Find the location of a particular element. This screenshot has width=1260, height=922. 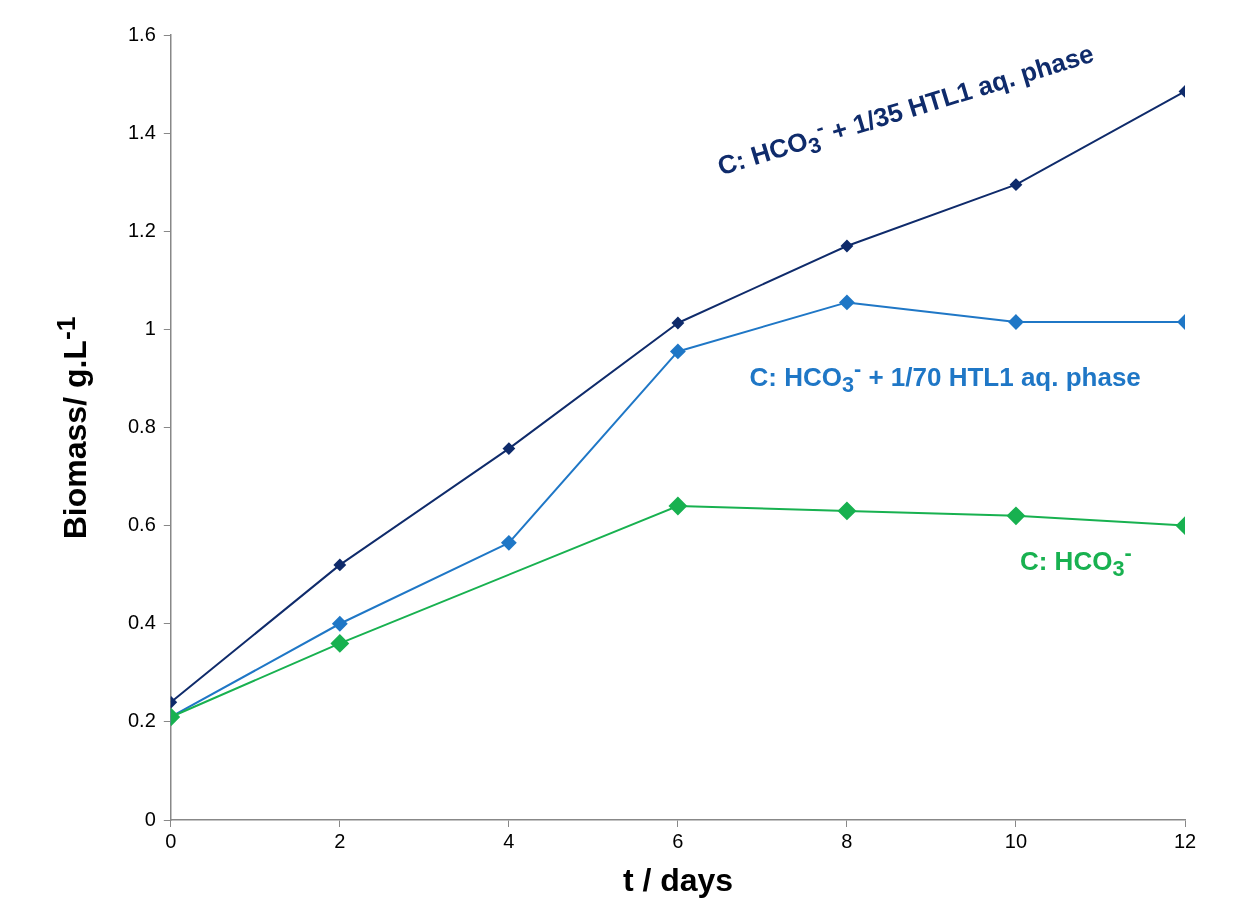

y-tick-label: 0.2 is located at coordinates (141, 720).